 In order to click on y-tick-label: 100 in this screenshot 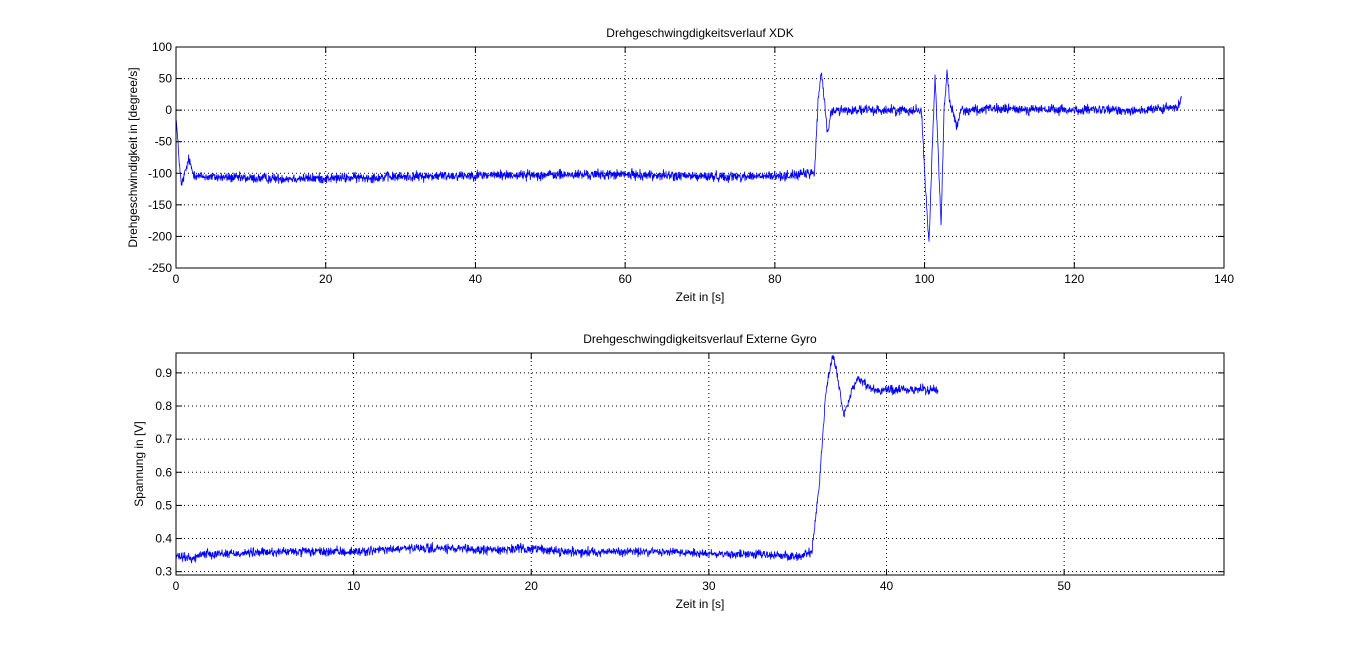, I will do `click(162, 47)`.